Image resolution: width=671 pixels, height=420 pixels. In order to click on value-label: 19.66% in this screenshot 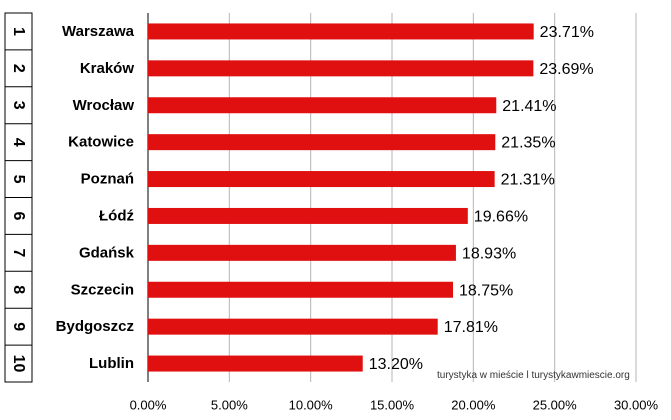, I will do `click(501, 216)`.